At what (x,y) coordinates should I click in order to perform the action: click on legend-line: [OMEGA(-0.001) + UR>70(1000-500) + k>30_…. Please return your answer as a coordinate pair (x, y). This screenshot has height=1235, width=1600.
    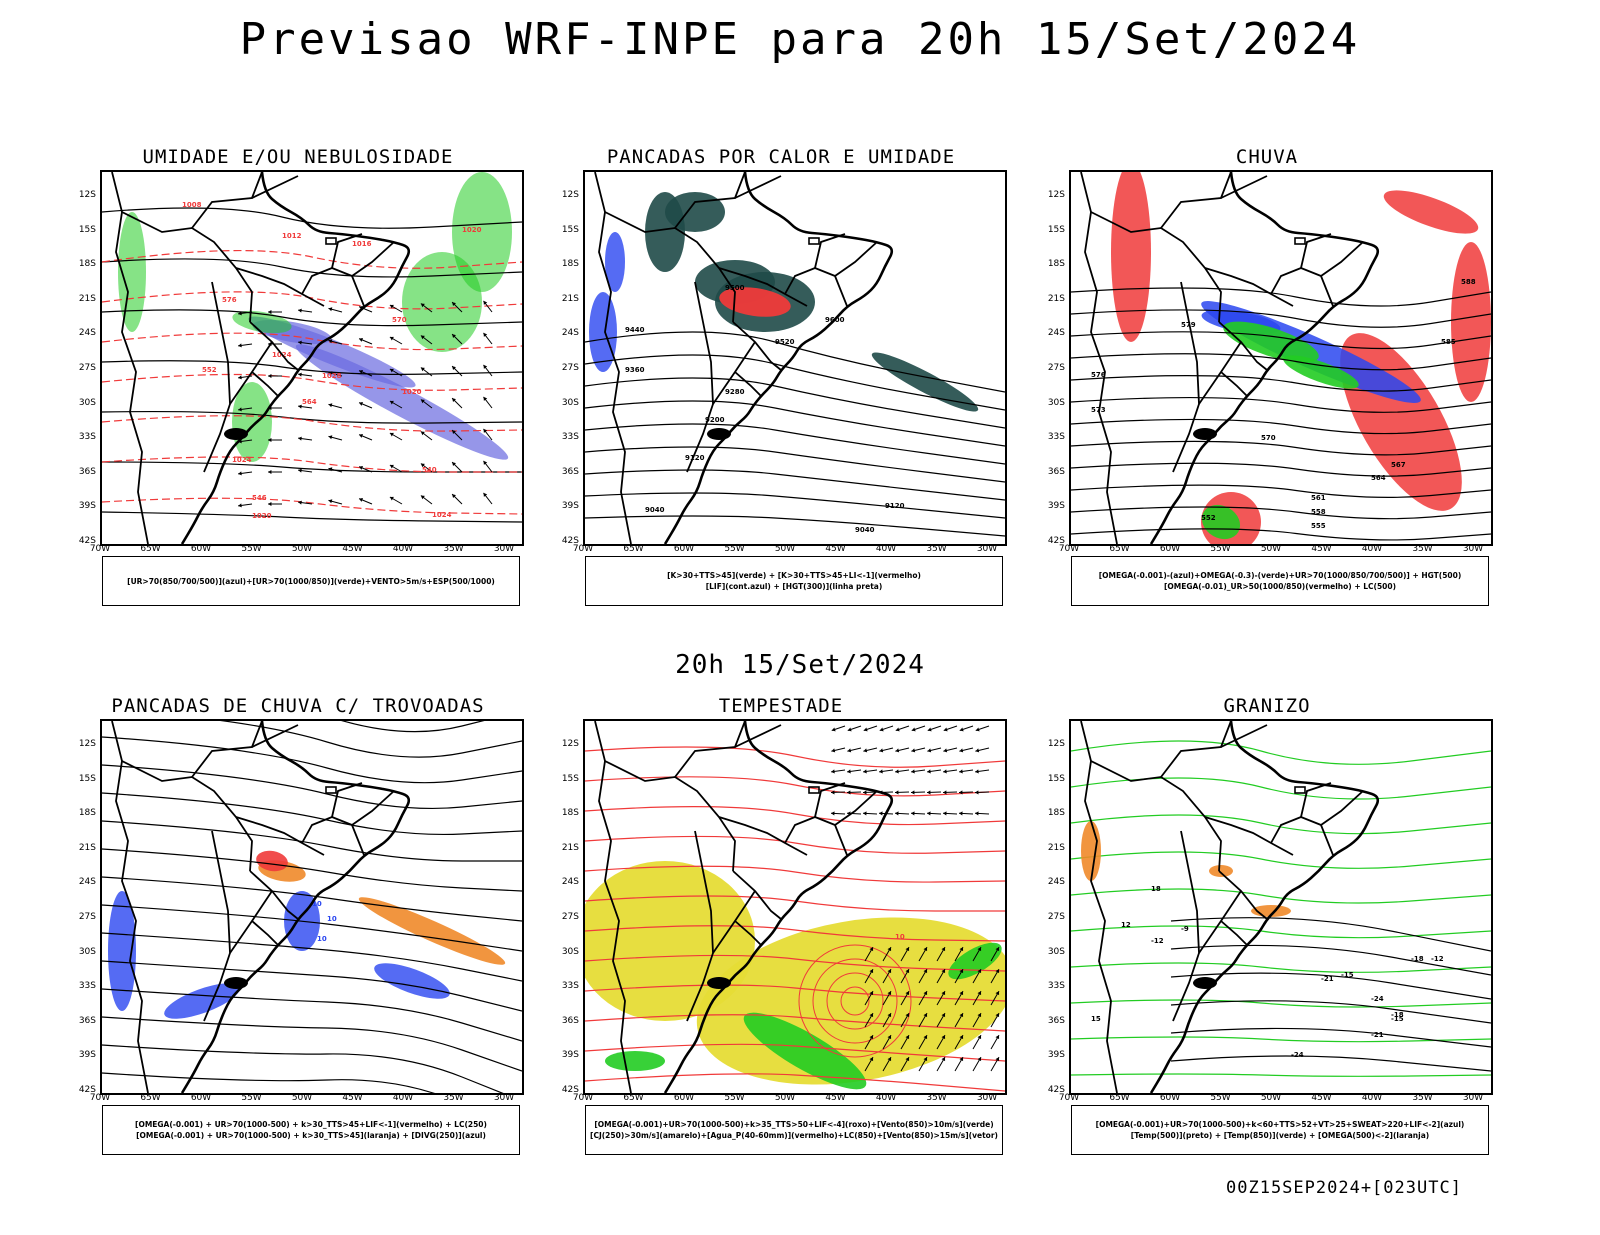
    Looking at the image, I should click on (311, 1124).